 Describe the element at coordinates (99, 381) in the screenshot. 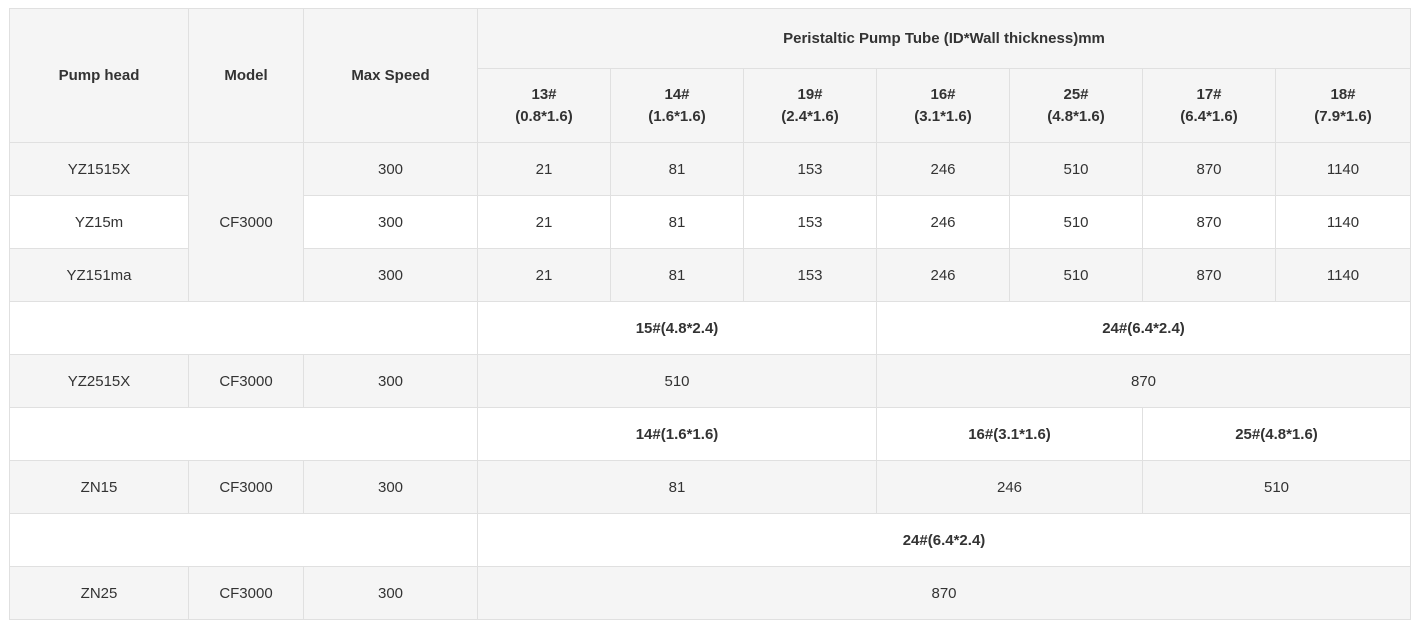

I see `pump-head-cell: YZ2515X` at that location.